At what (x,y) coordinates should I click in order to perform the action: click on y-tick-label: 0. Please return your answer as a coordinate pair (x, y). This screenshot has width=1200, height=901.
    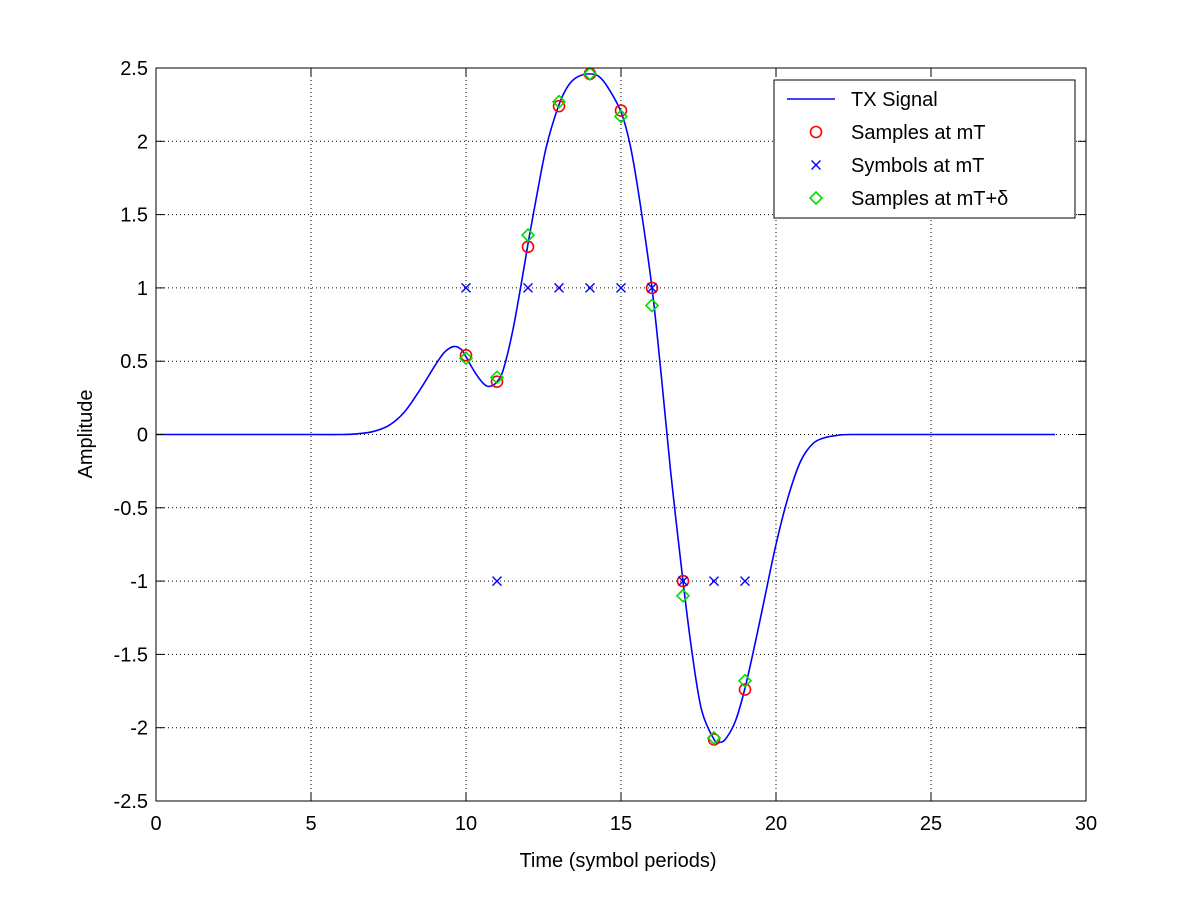
    Looking at the image, I should click on (142, 436).